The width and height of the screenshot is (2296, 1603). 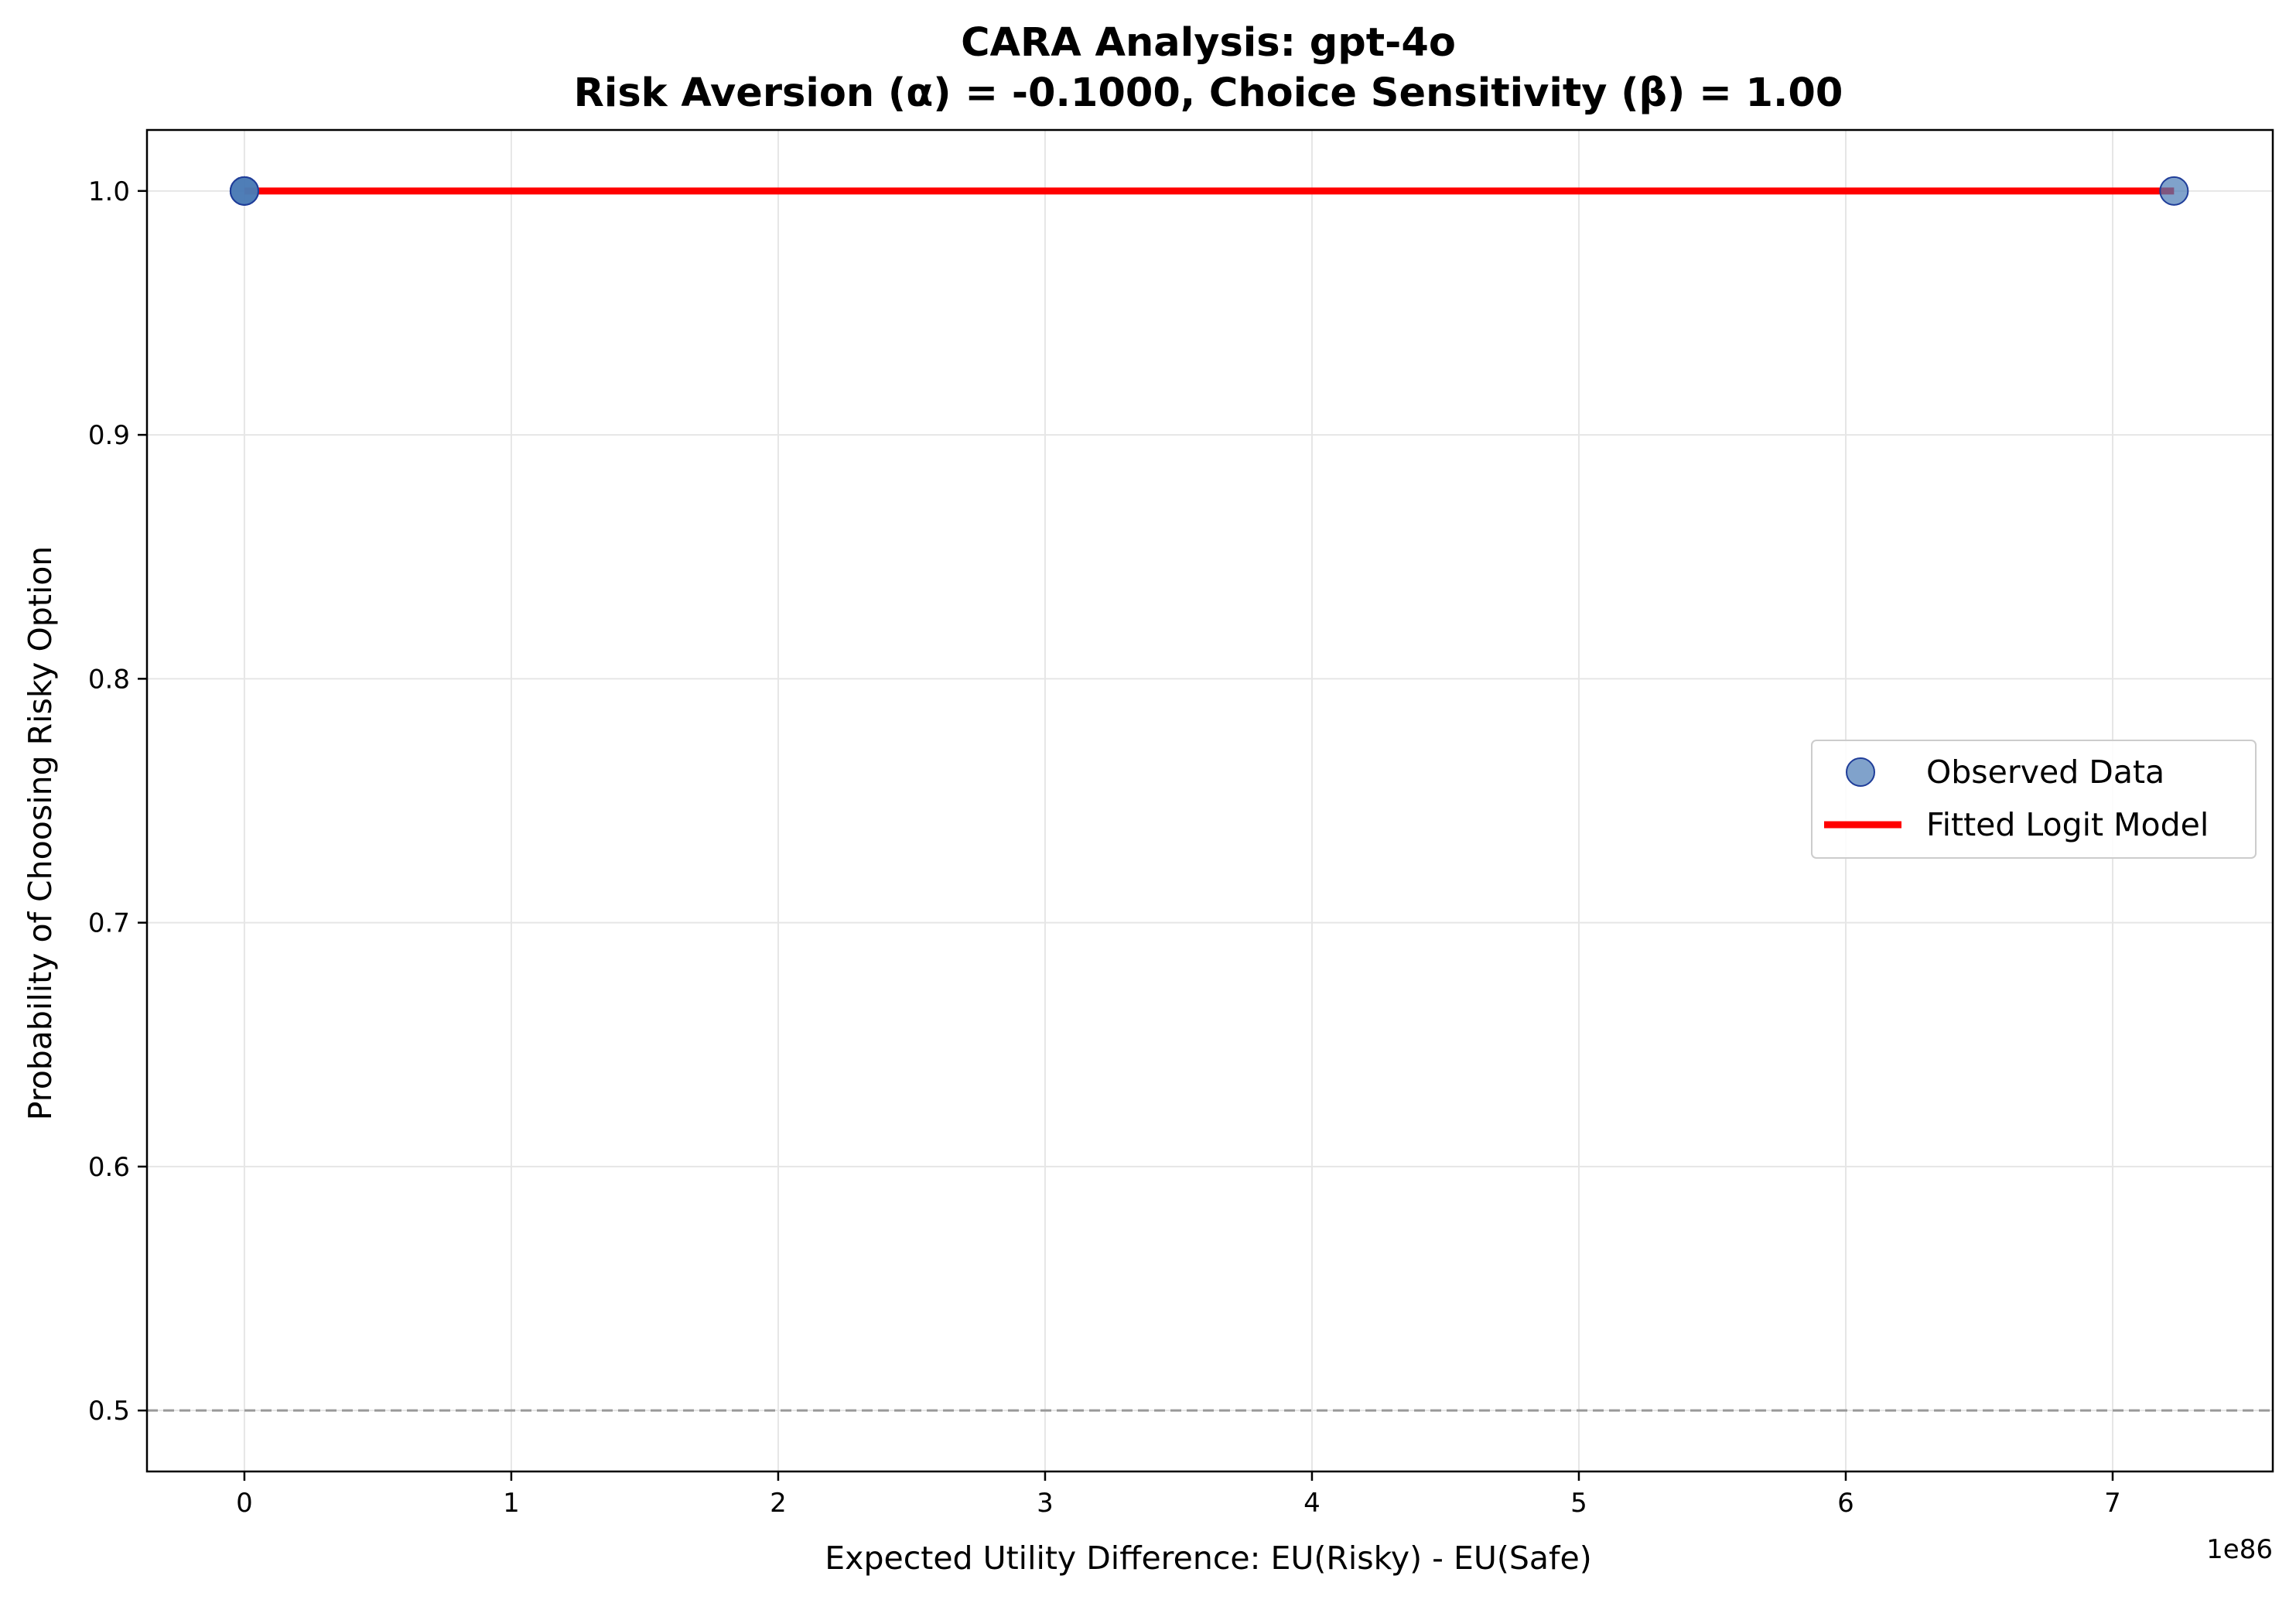 I want to click on y-tick-label: 0.6, so click(x=109, y=1167).